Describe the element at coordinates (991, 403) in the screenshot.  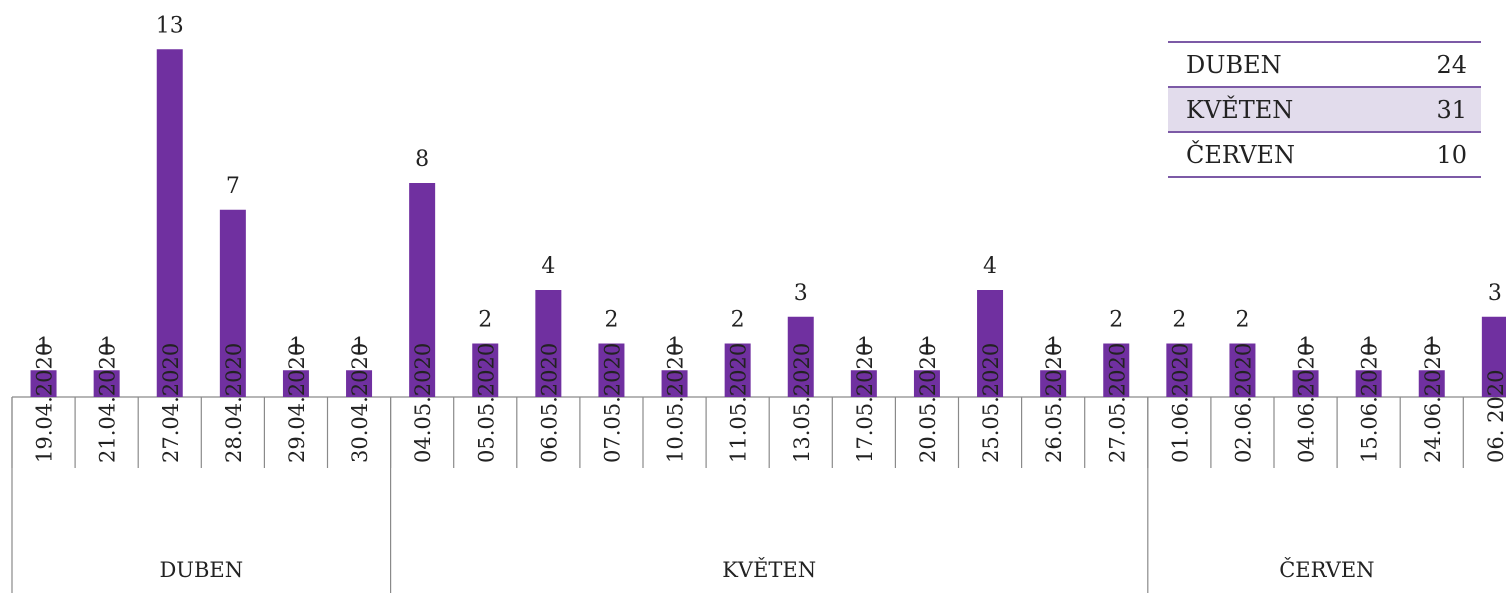
I see `x-tick-label: 25.05.2020` at that location.